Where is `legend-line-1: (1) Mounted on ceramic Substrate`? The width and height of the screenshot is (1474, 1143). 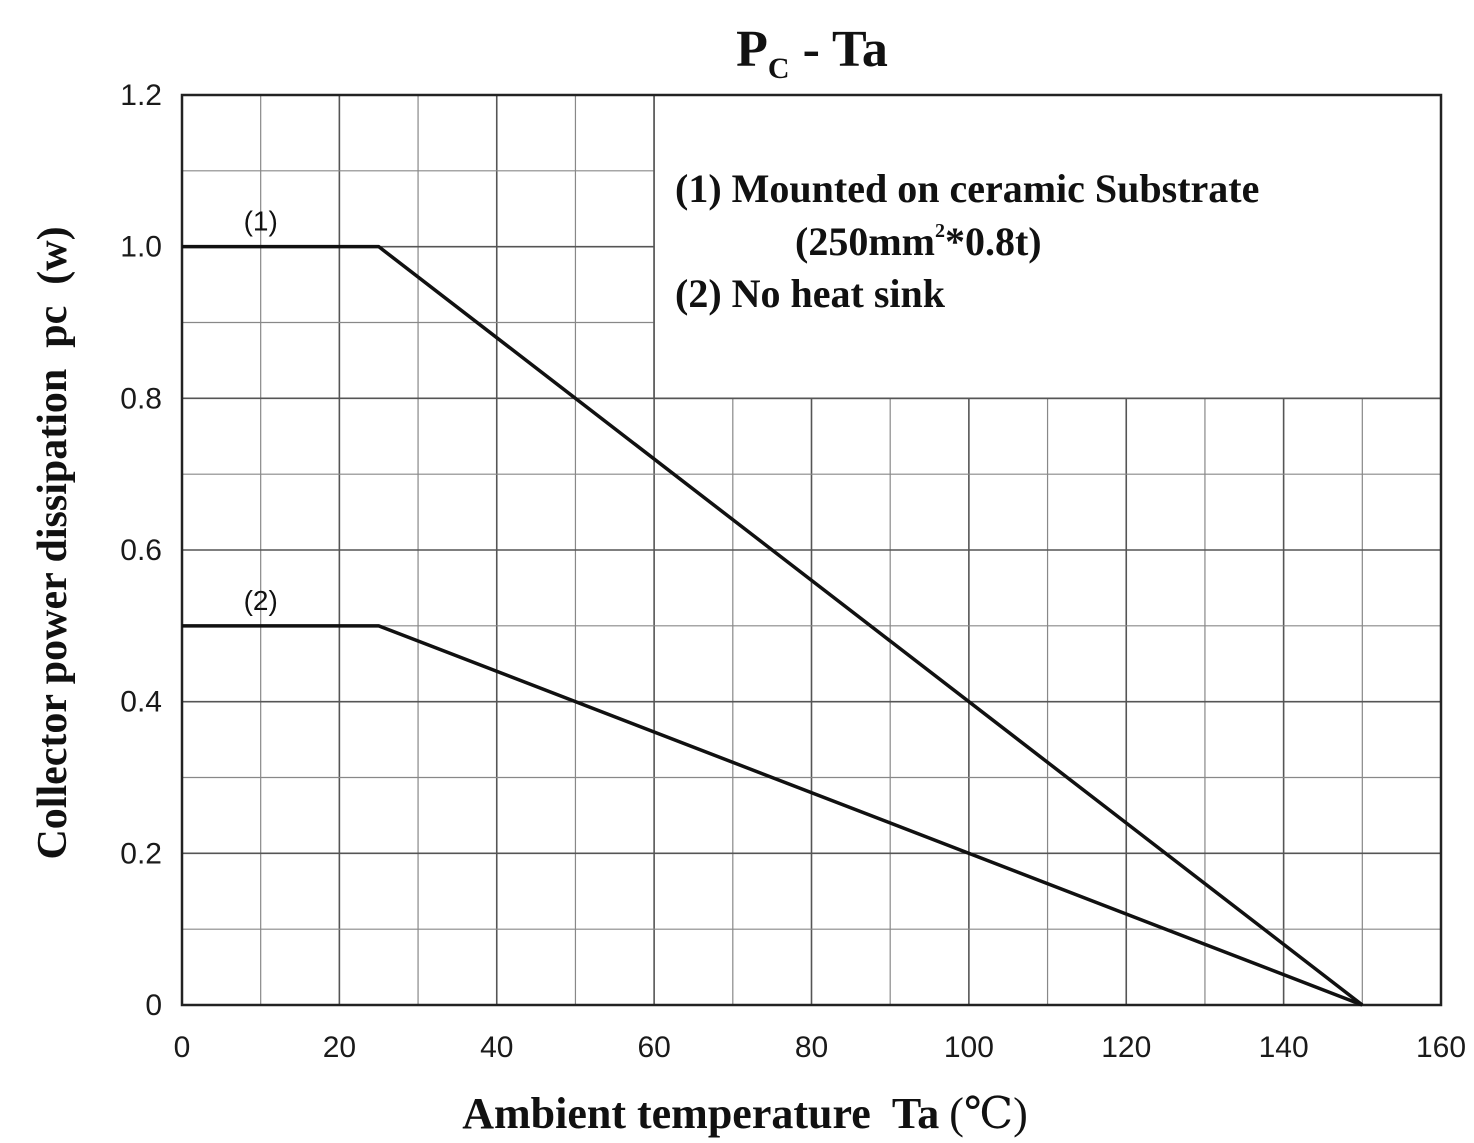
legend-line-1: (1) Mounted on ceramic Substrate is located at coordinates (967, 188).